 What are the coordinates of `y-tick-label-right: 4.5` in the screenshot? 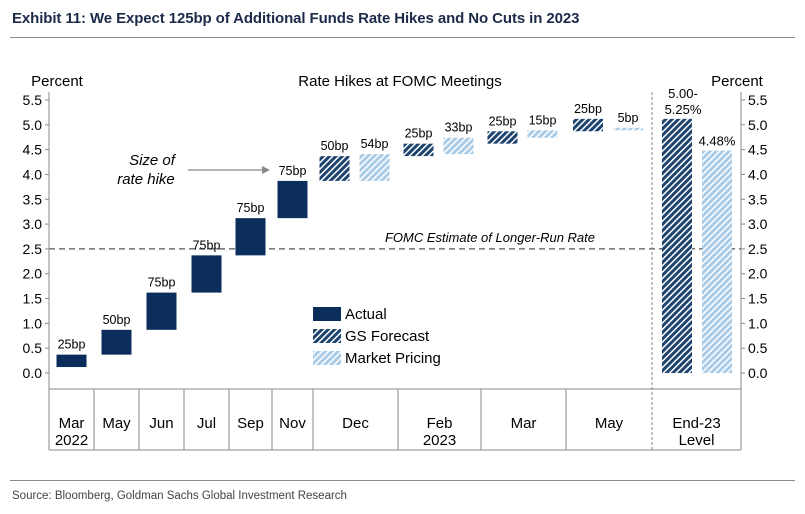 It's located at (758, 150).